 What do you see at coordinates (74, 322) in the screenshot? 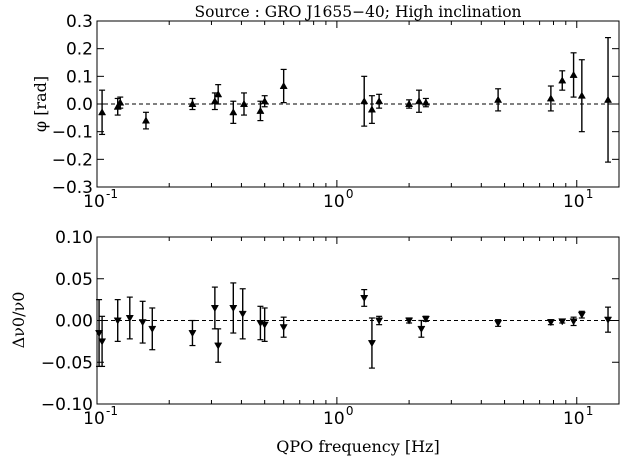
I see `y-tick-label: 0.00` at bounding box center [74, 322].